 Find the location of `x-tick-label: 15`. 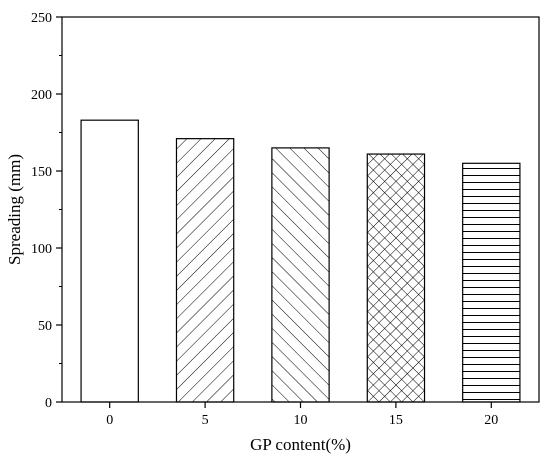

x-tick-label: 15 is located at coordinates (396, 420).